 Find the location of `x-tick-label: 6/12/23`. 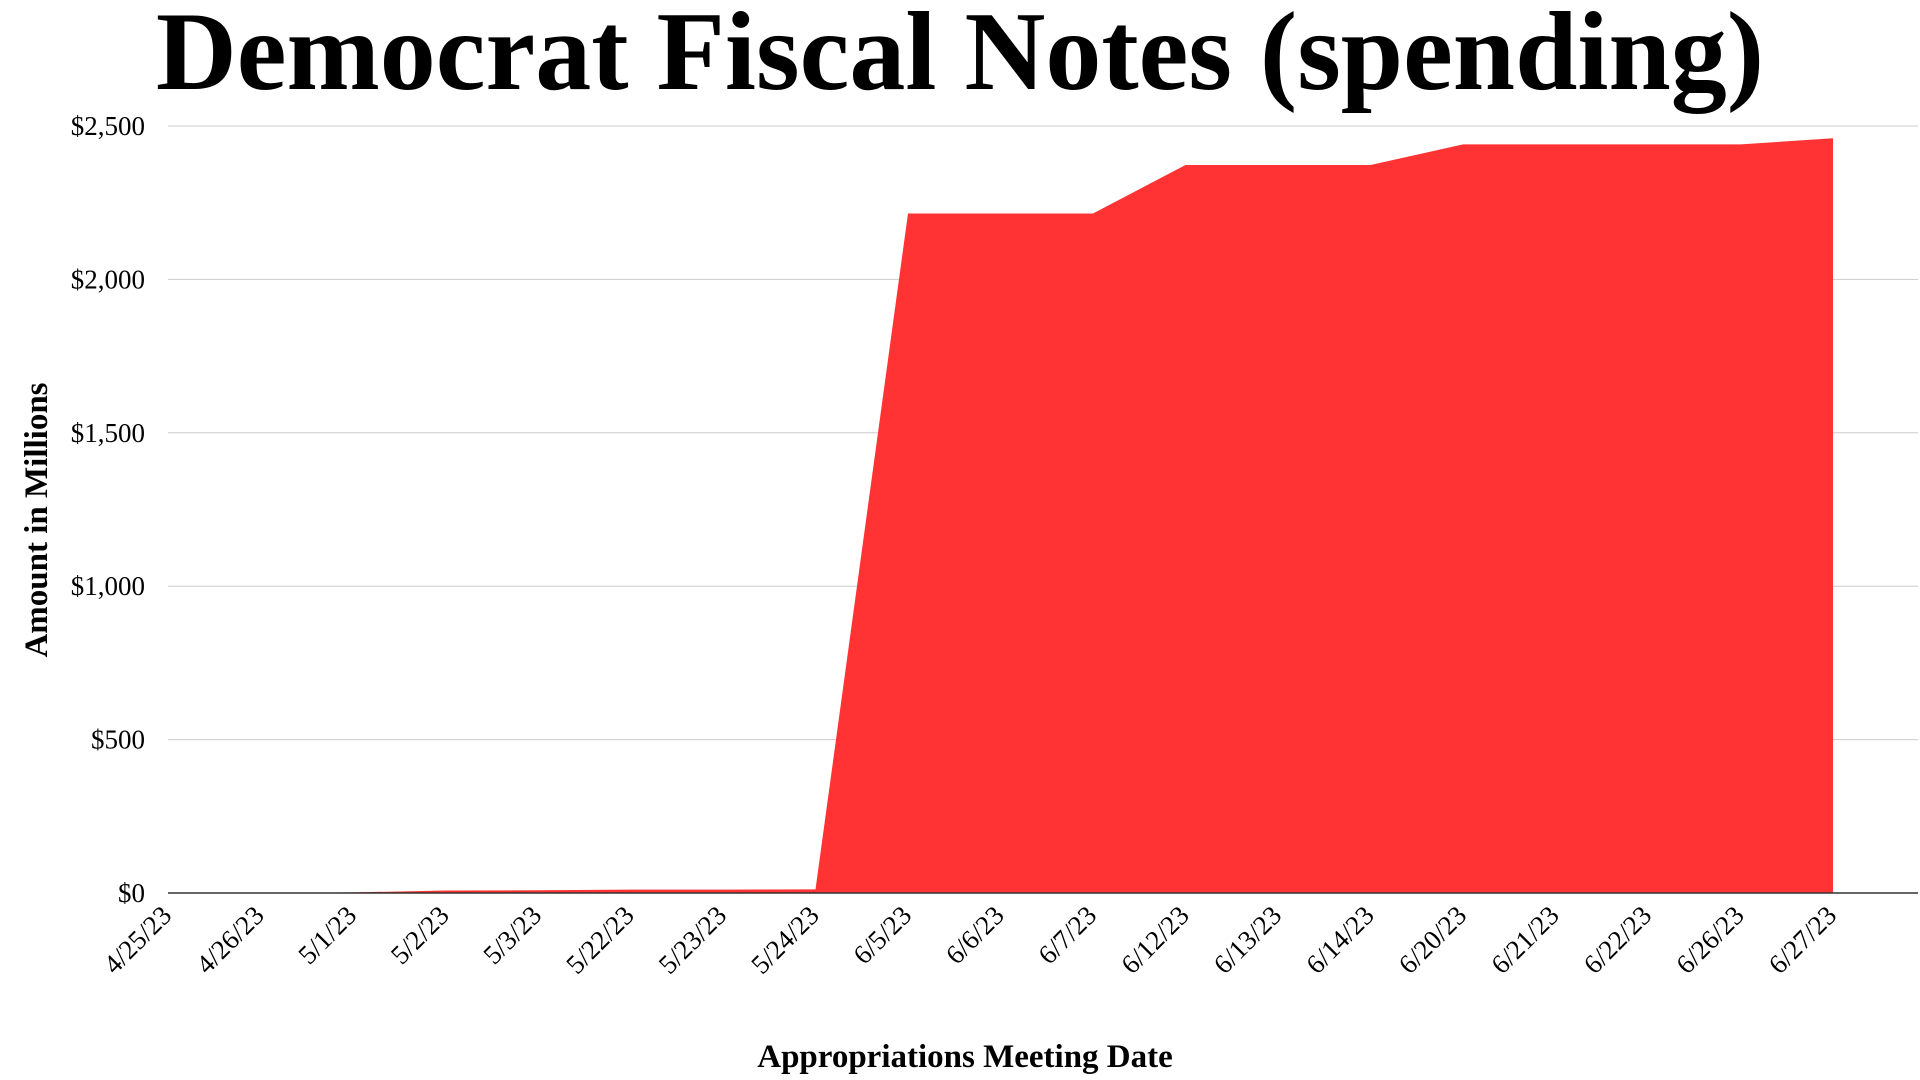

x-tick-label: 6/12/23 is located at coordinates (1155, 940).